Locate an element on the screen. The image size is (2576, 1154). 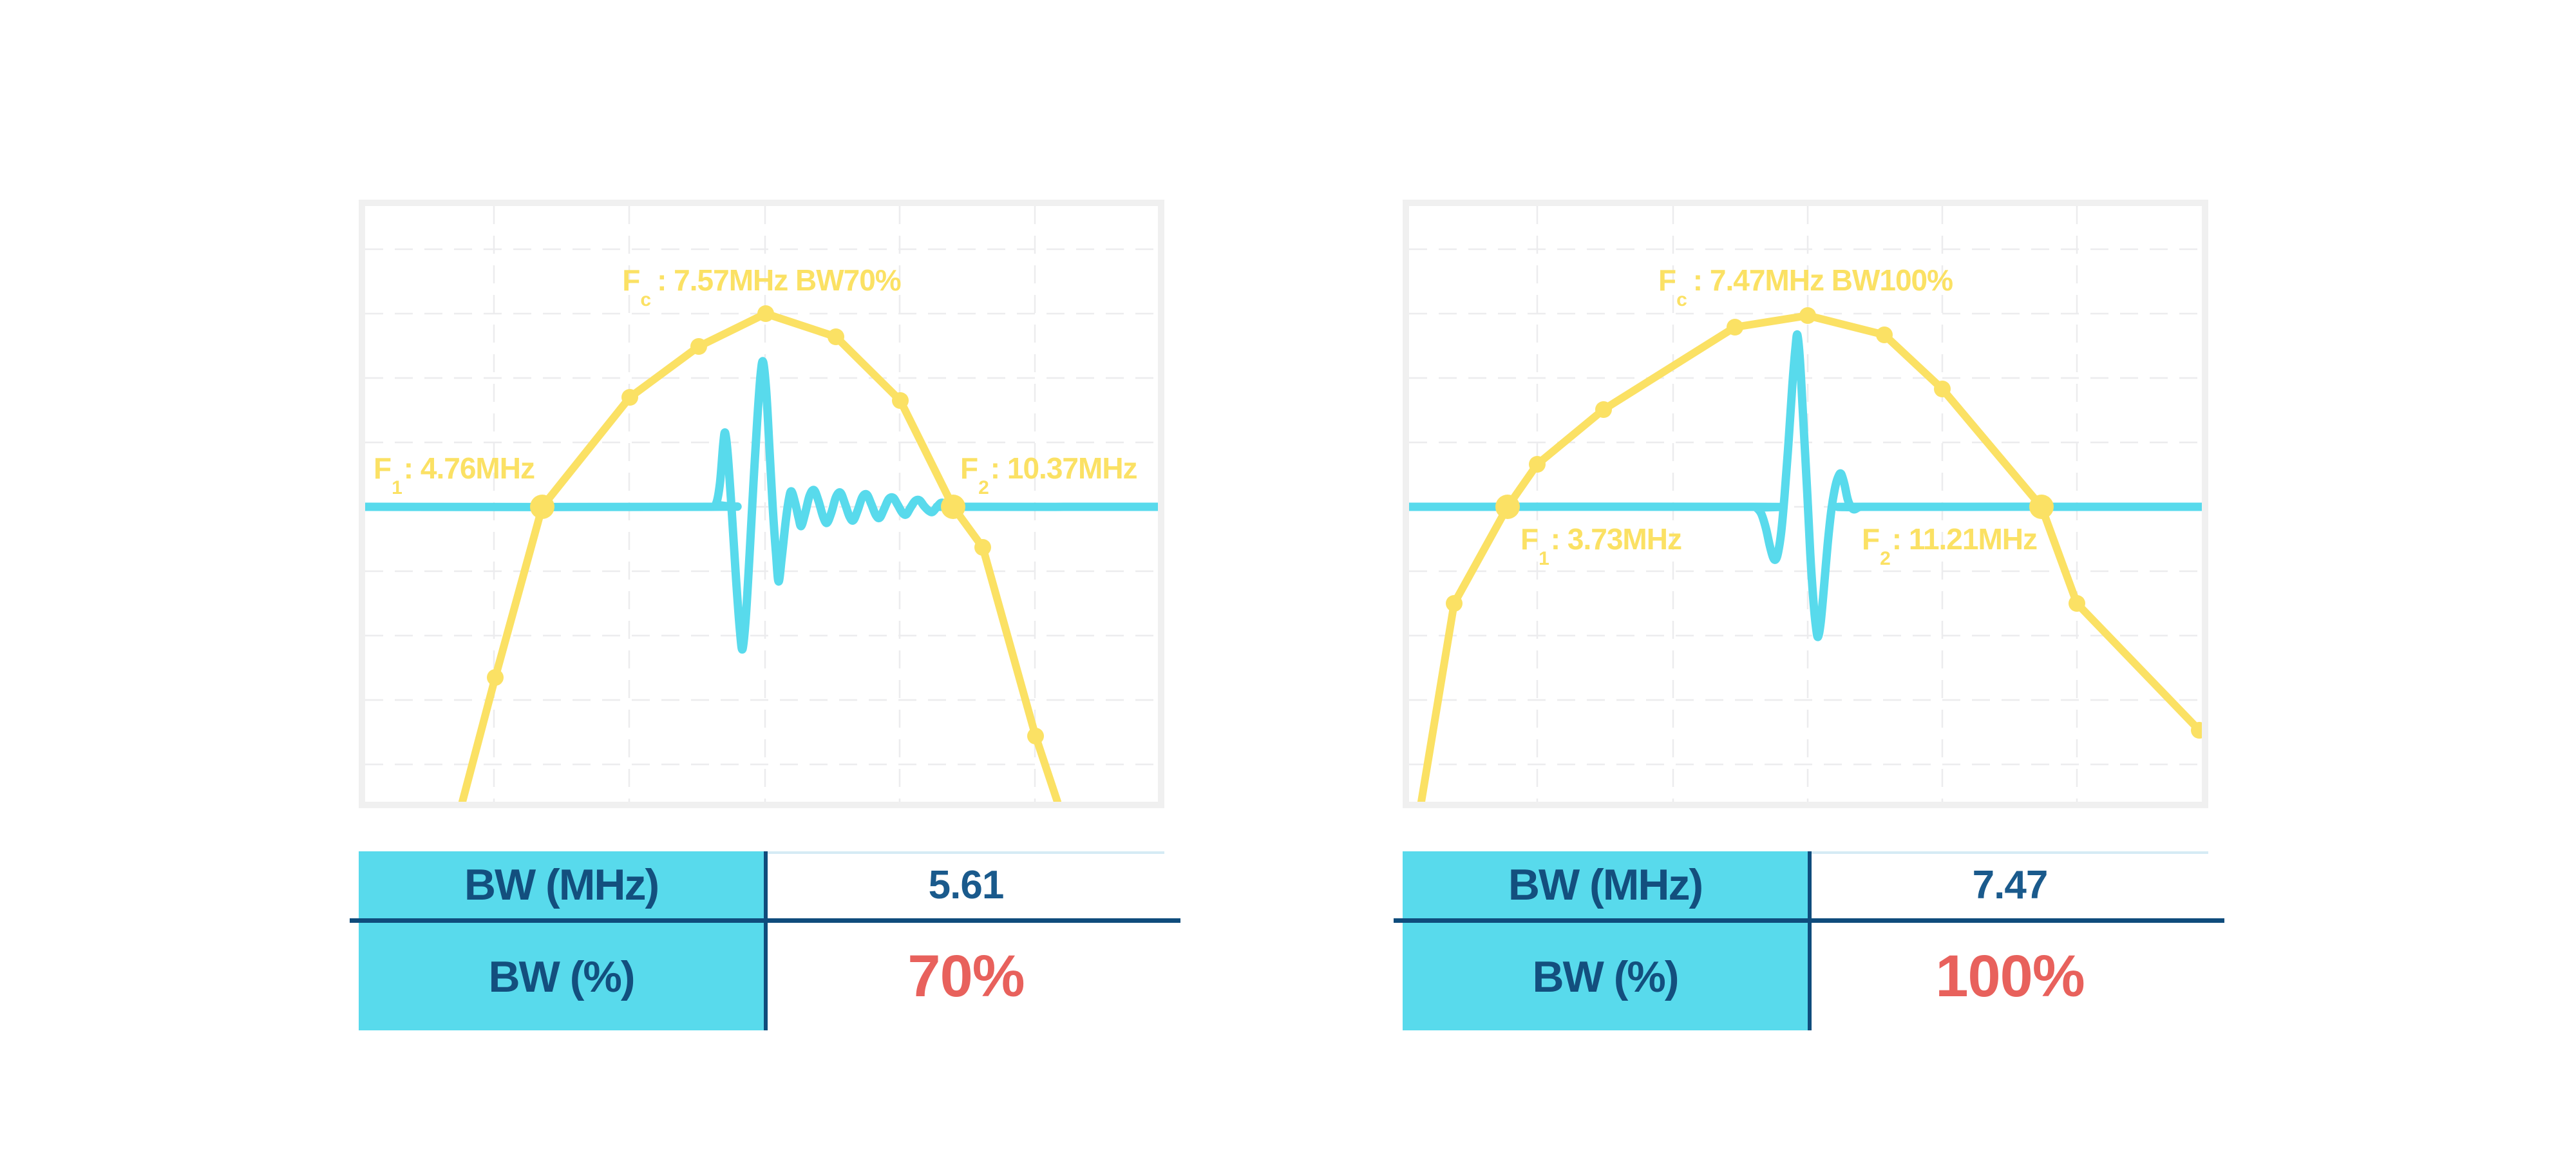
f2-annotation-left: F2: 10.37MHz is located at coordinates (1049, 474).